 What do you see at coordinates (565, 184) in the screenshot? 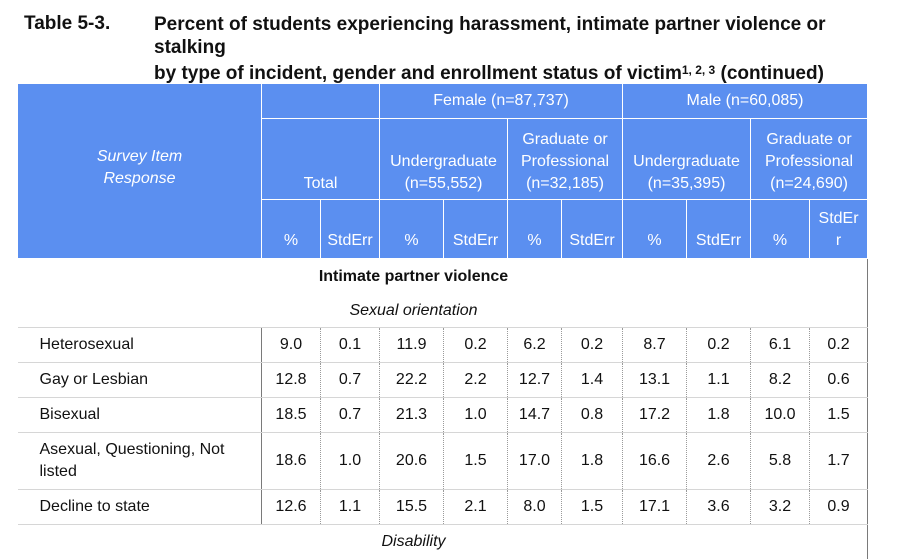
I see `female-grad-n: (n=32,185)` at bounding box center [565, 184].